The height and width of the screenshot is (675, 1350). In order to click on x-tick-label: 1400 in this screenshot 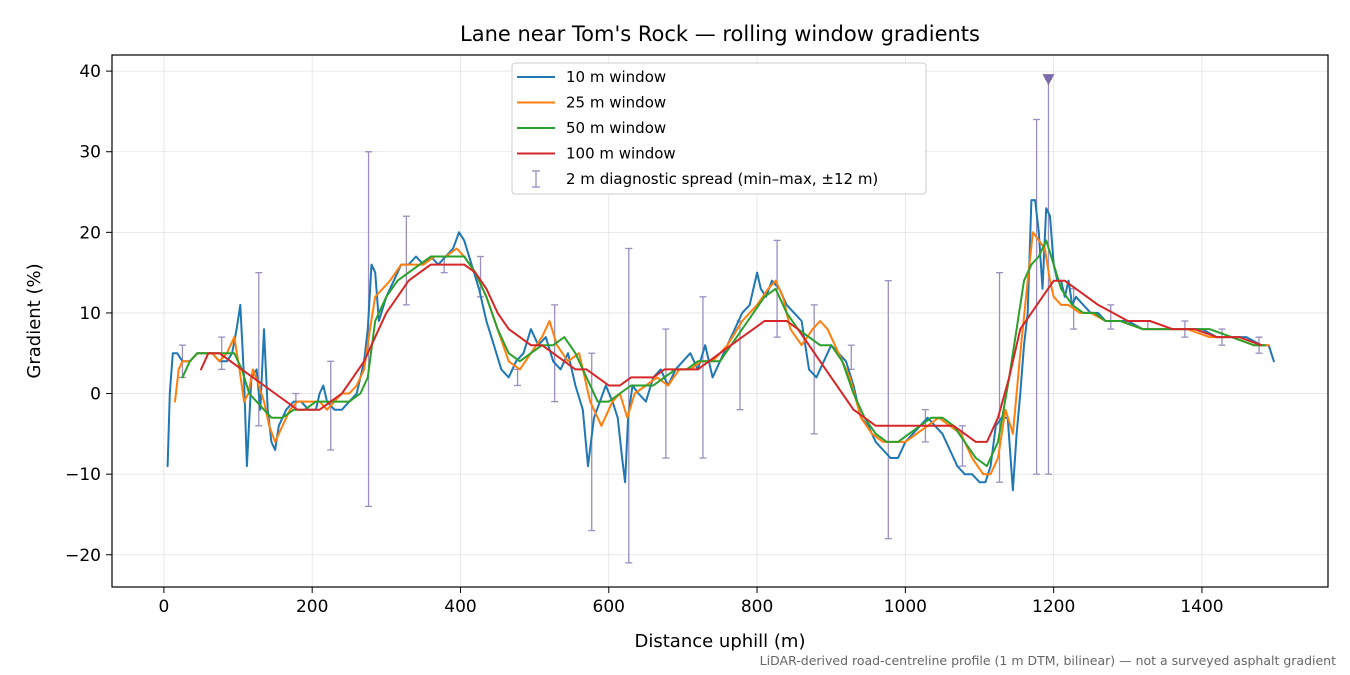, I will do `click(1201, 607)`.